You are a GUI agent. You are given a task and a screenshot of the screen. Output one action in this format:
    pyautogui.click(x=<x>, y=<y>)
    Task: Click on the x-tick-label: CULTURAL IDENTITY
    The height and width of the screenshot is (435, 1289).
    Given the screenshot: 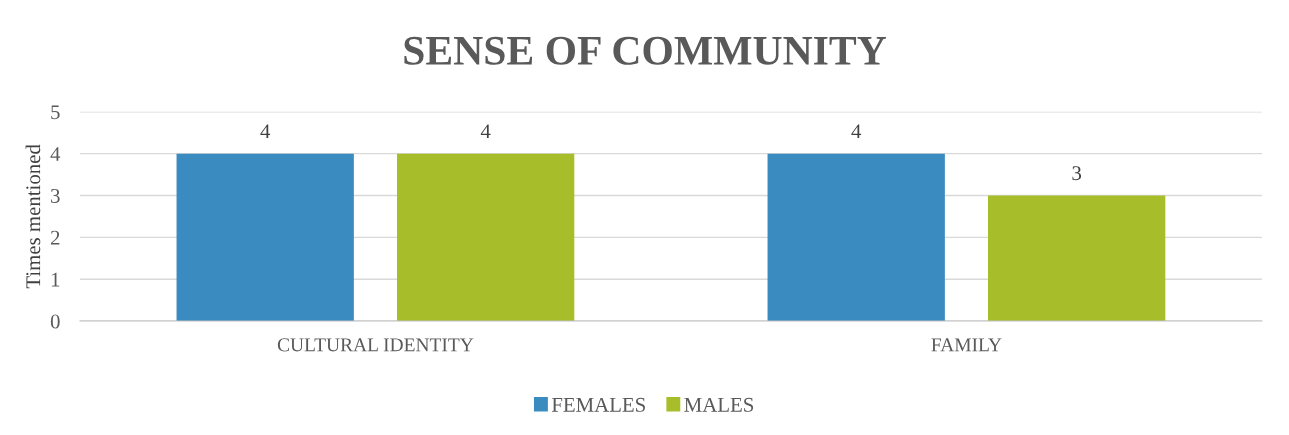 What is the action you would take?
    pyautogui.click(x=375, y=345)
    